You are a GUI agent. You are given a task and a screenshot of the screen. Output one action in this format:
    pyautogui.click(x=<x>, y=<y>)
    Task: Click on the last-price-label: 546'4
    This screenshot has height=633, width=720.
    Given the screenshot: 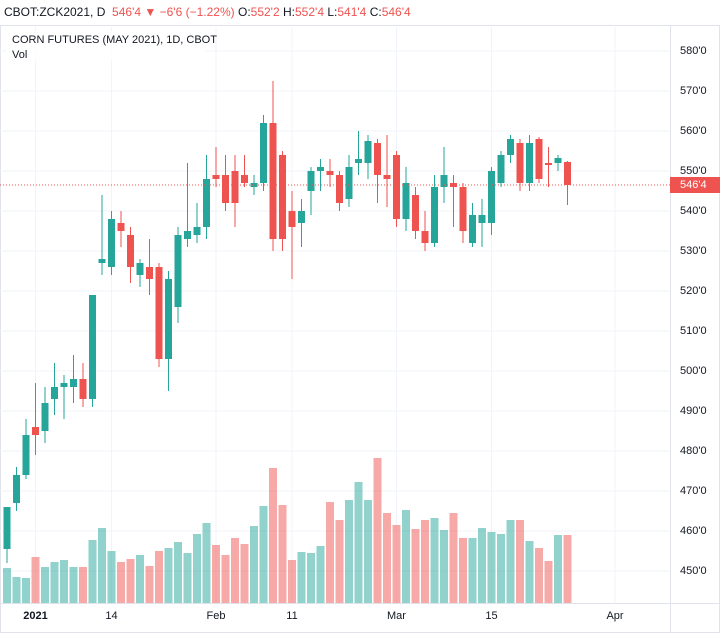 What is the action you would take?
    pyautogui.click(x=693, y=185)
    